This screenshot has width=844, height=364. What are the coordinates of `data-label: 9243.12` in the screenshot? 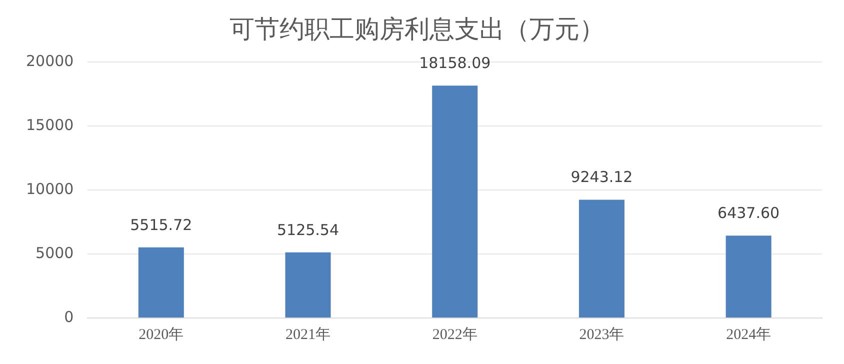 It's located at (601, 177).